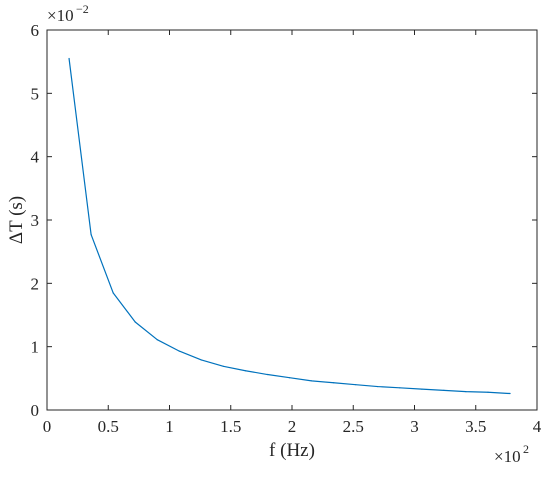  I want to click on y-tick-label: 1, so click(35, 347).